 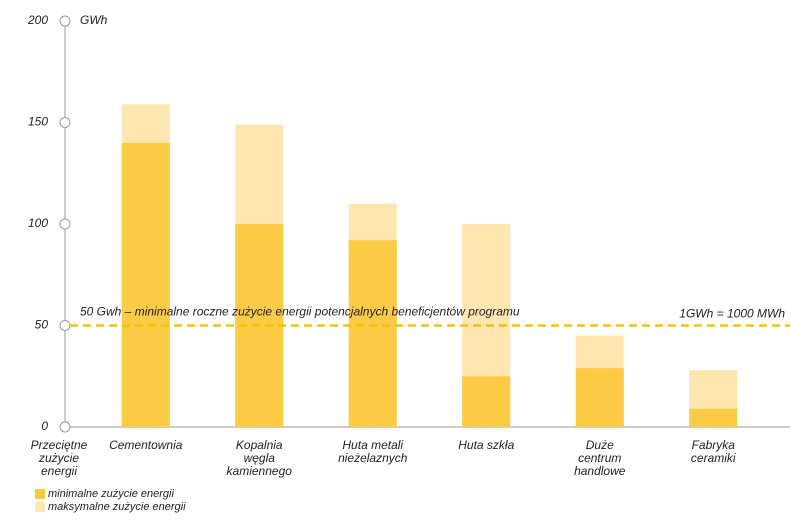 What do you see at coordinates (111, 494) in the screenshot?
I see `legend-label: minimalne zużycie energii` at bounding box center [111, 494].